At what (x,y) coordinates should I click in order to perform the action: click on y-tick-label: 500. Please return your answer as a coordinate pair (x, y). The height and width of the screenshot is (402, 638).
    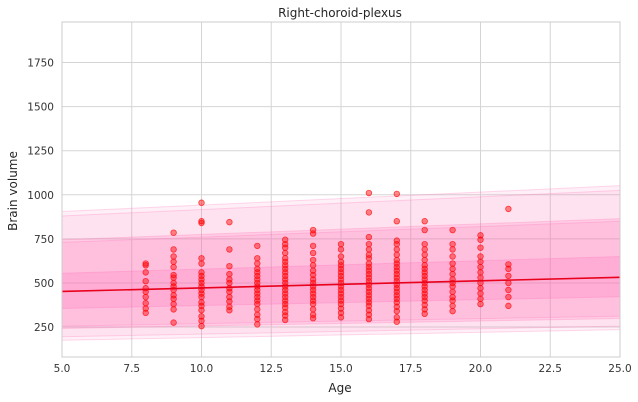
    Looking at the image, I should click on (44, 284).